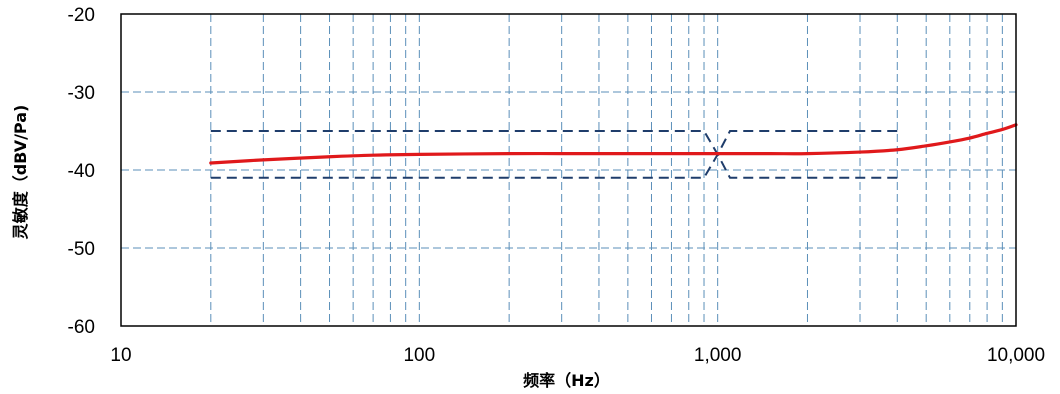 Image resolution: width=1060 pixels, height=394 pixels. Describe the element at coordinates (81, 15) in the screenshot. I see `y-tick-label: -20` at that location.